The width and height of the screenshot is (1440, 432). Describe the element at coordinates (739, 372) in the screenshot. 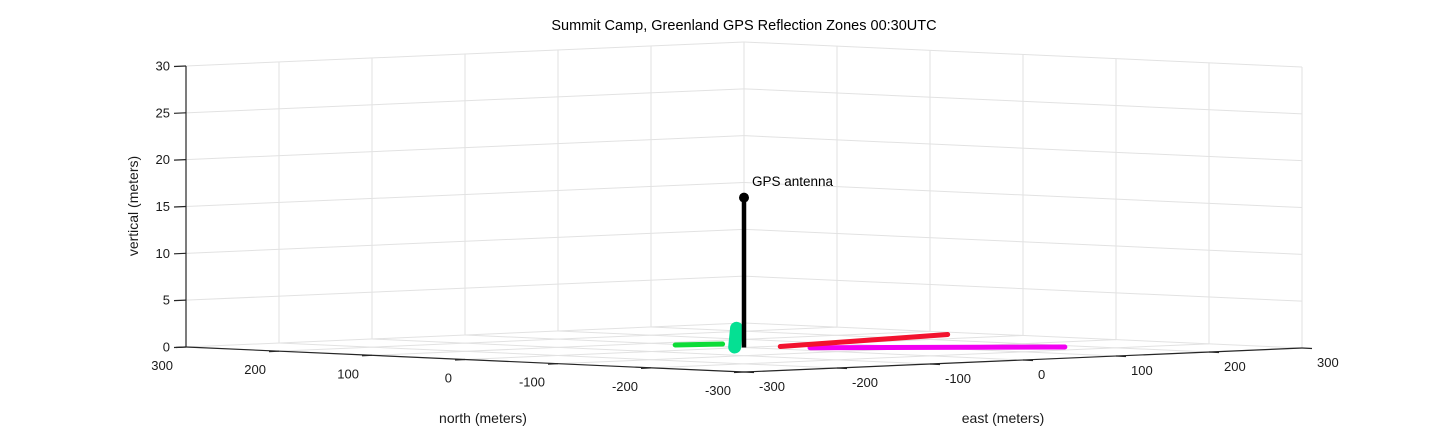

I see `tick-north--300` at that location.